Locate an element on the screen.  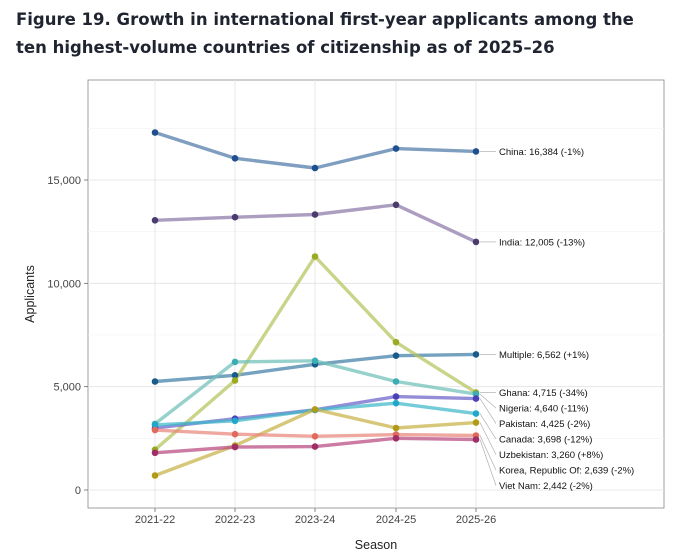
y-tick-label: 0 is located at coordinates (78, 491).